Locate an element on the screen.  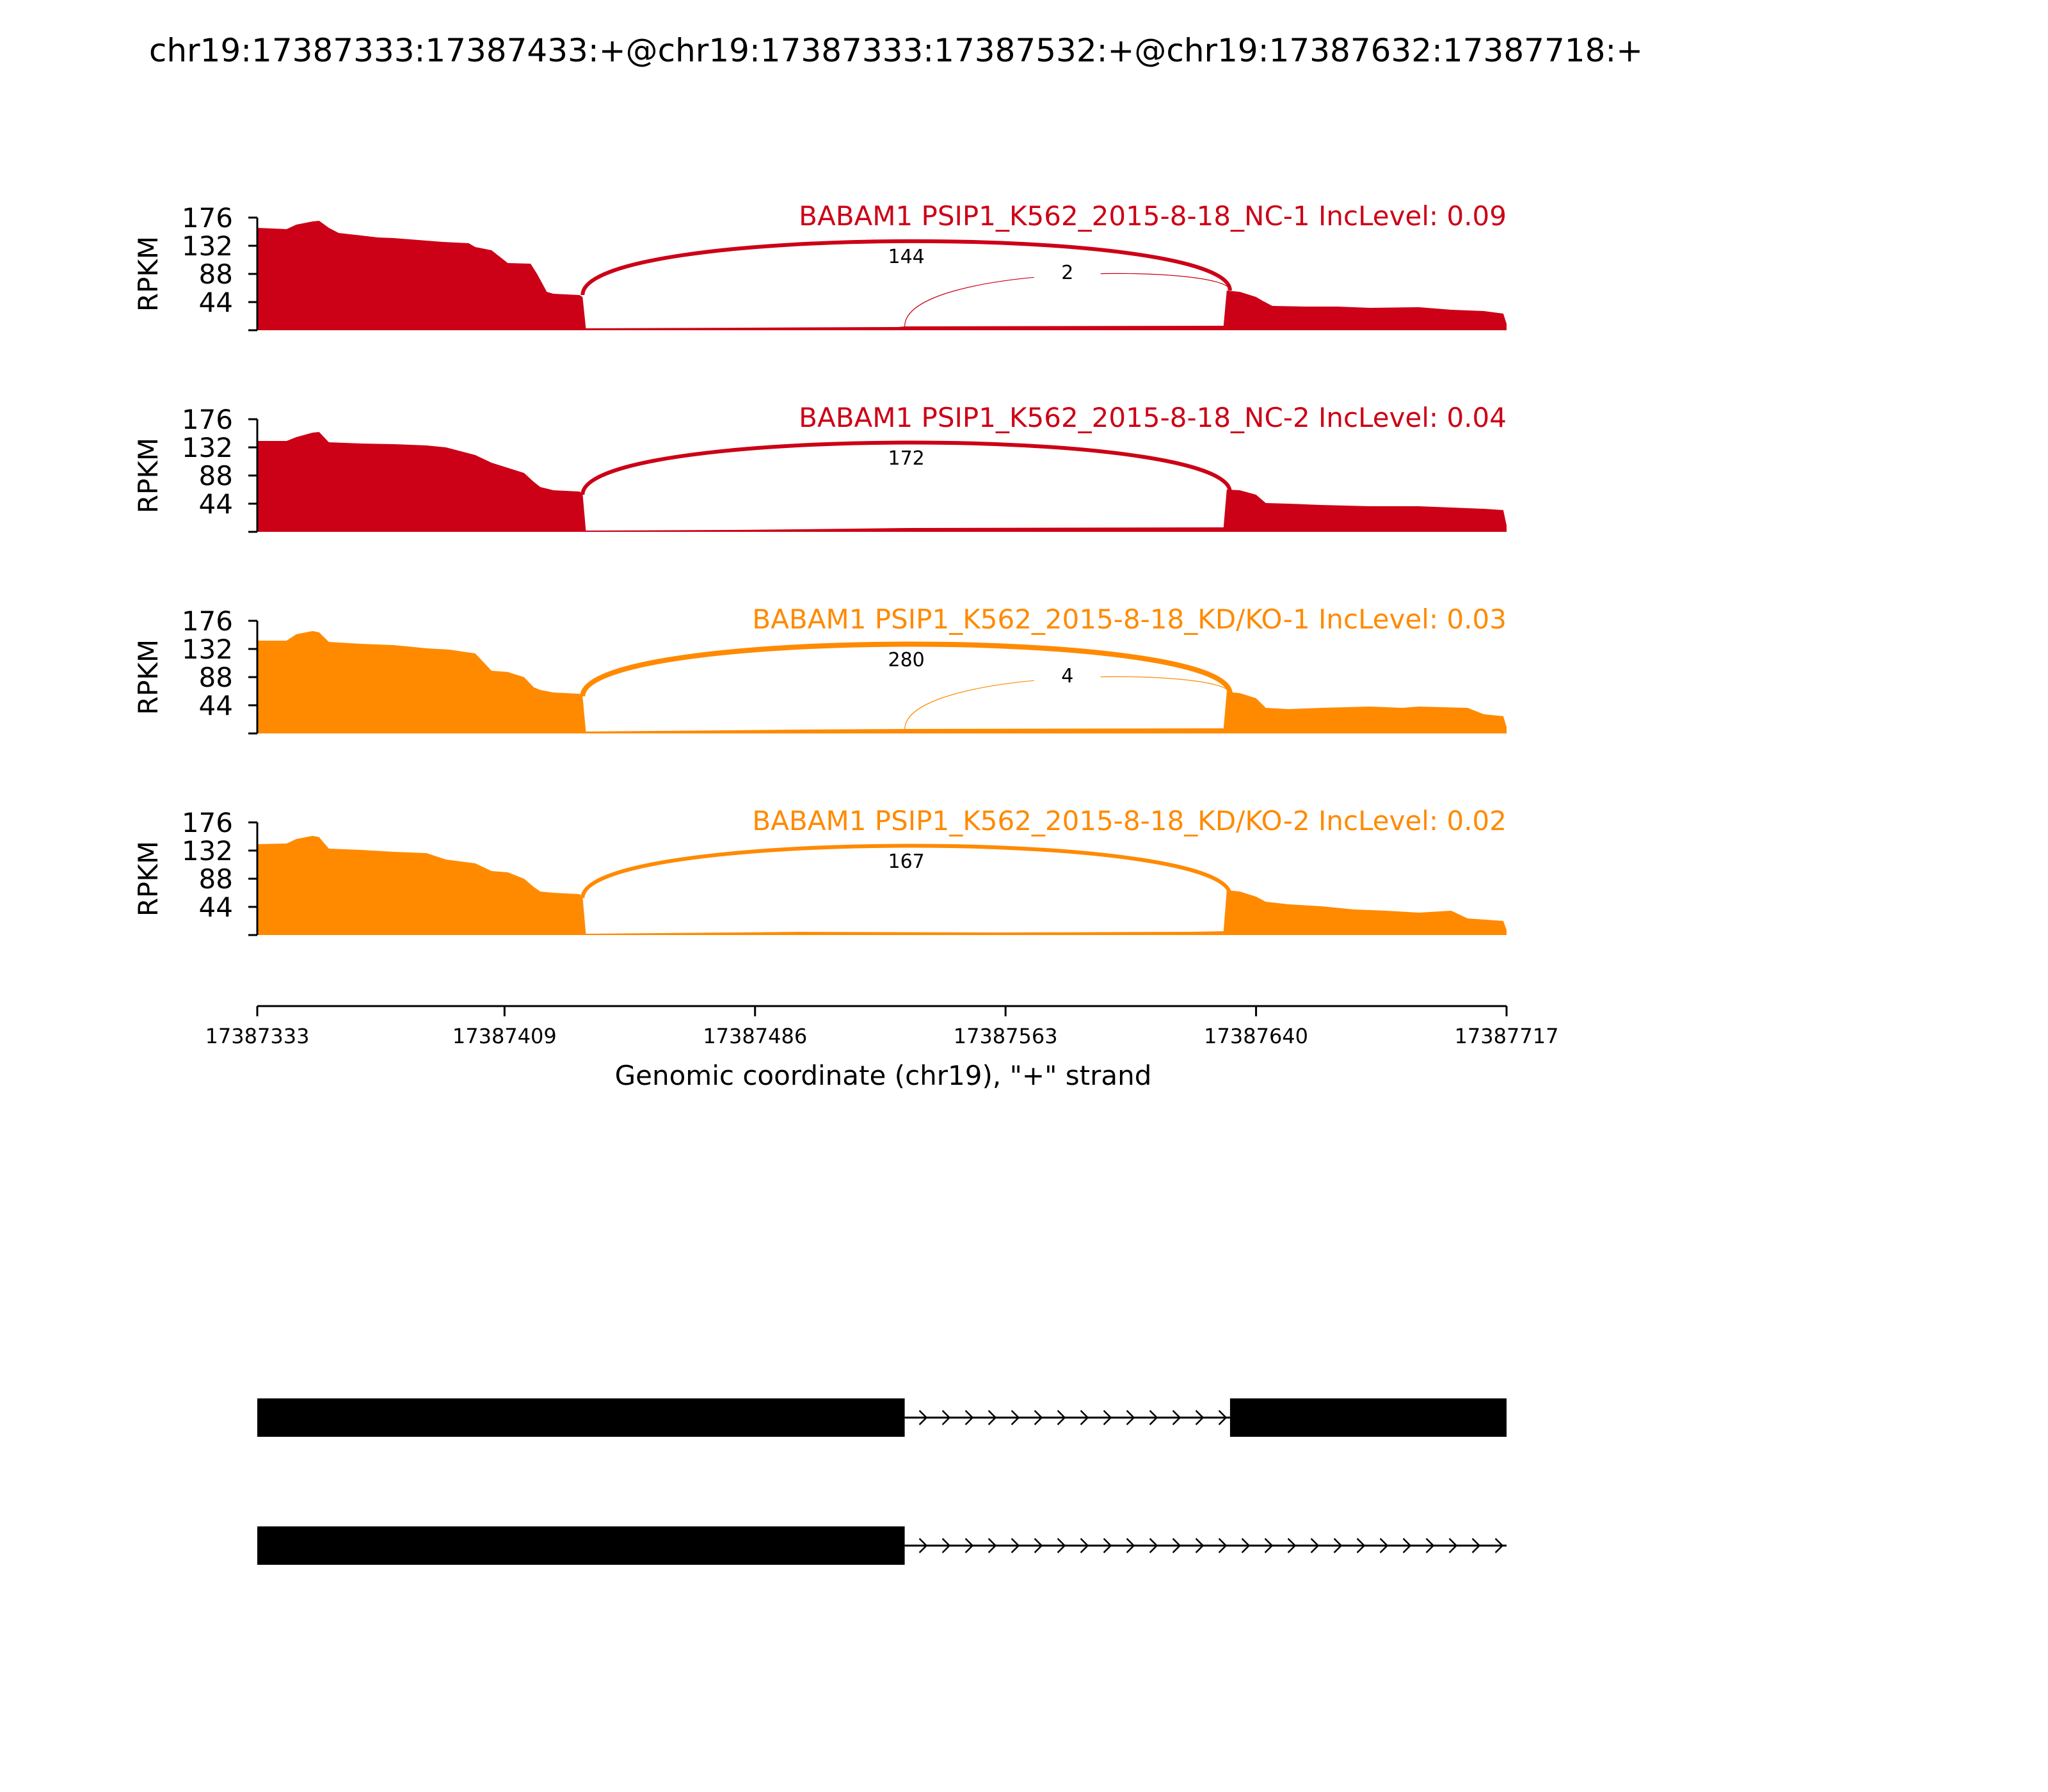
junction-count: 2 is located at coordinates (1067, 273).